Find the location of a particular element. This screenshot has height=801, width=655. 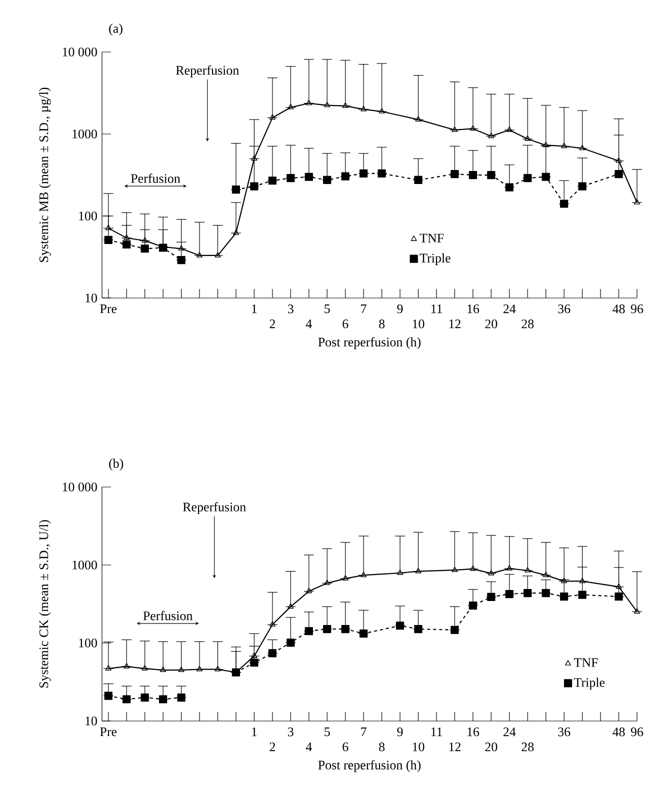

chart-title: (b) is located at coordinates (116, 464).